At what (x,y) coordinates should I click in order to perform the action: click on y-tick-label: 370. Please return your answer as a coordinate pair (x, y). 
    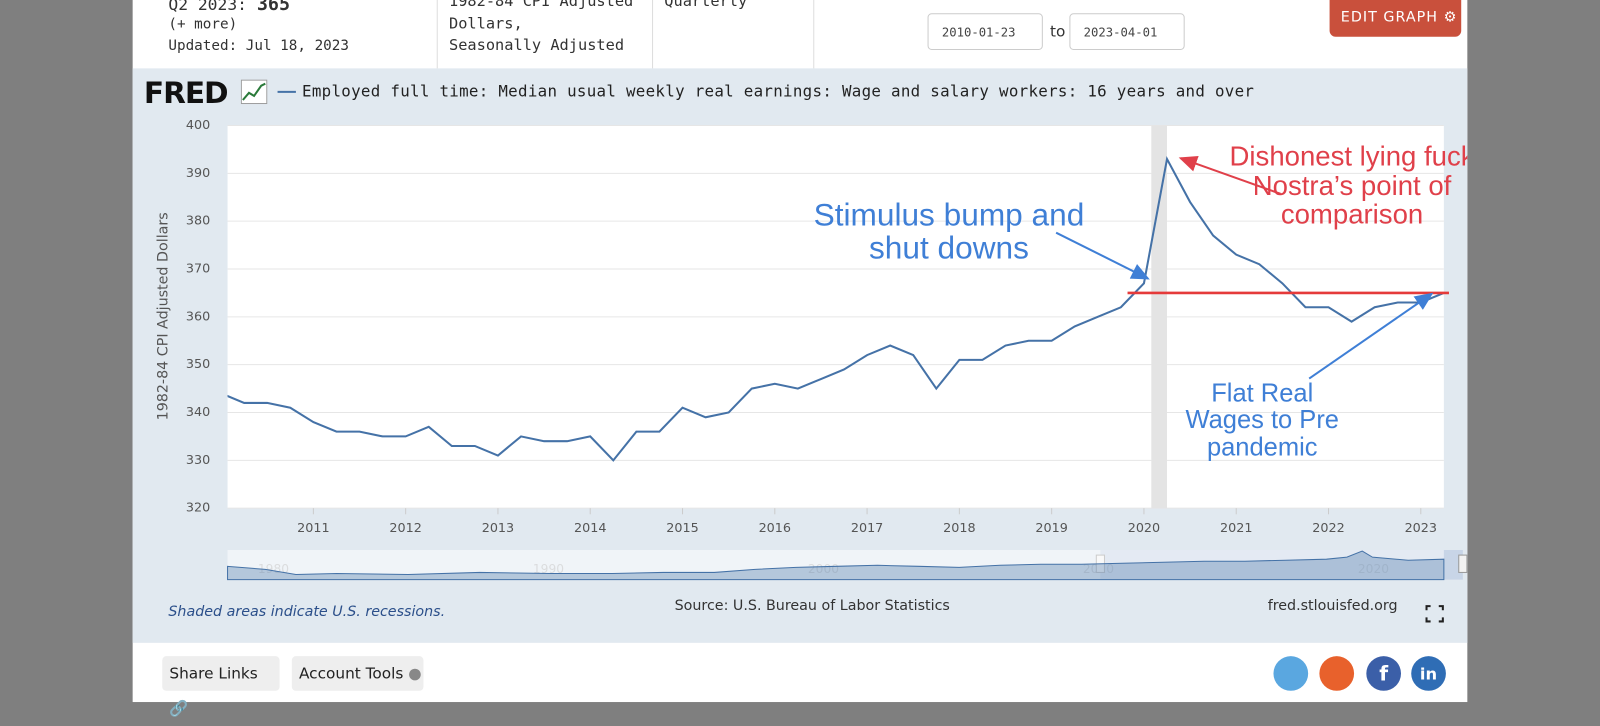
    Looking at the image, I should click on (198, 269).